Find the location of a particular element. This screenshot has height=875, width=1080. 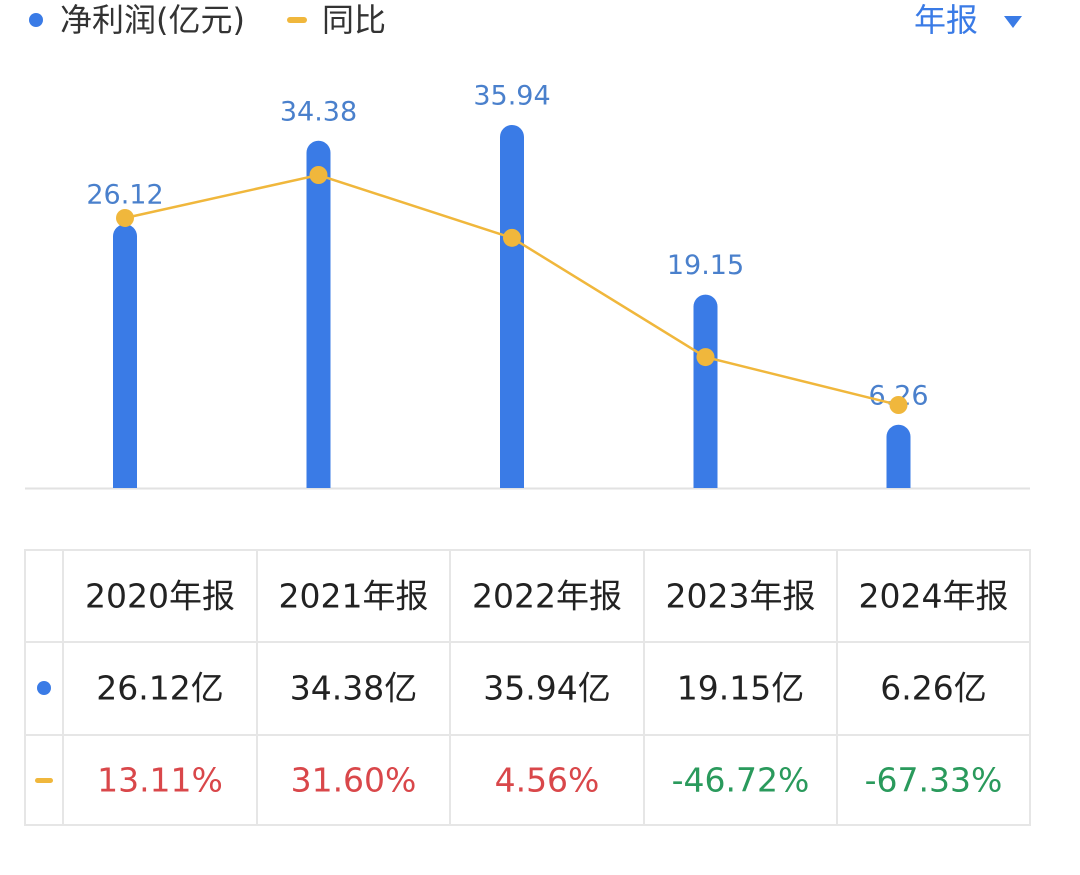

table-cell: 13.11% is located at coordinates (160, 780).